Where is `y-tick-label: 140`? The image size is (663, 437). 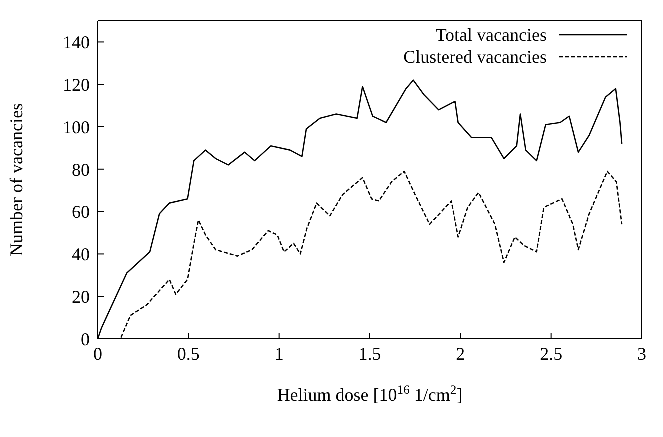 y-tick-label: 140 is located at coordinates (76, 42).